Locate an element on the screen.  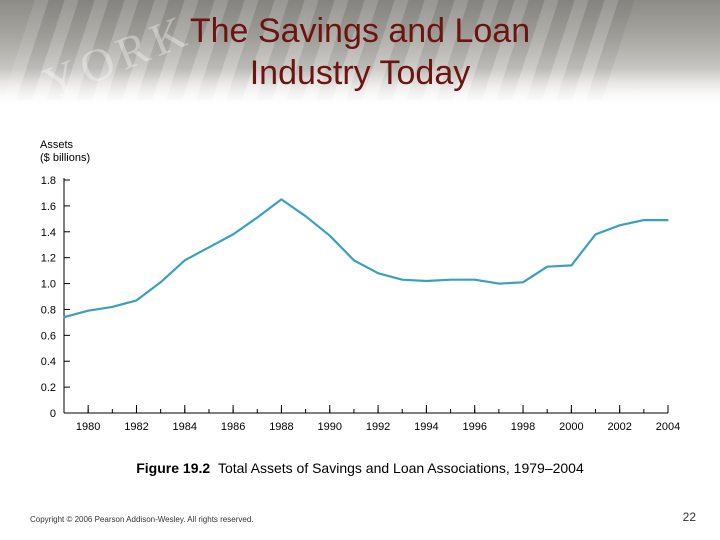
x-tick-label: 1986 is located at coordinates (233, 427).